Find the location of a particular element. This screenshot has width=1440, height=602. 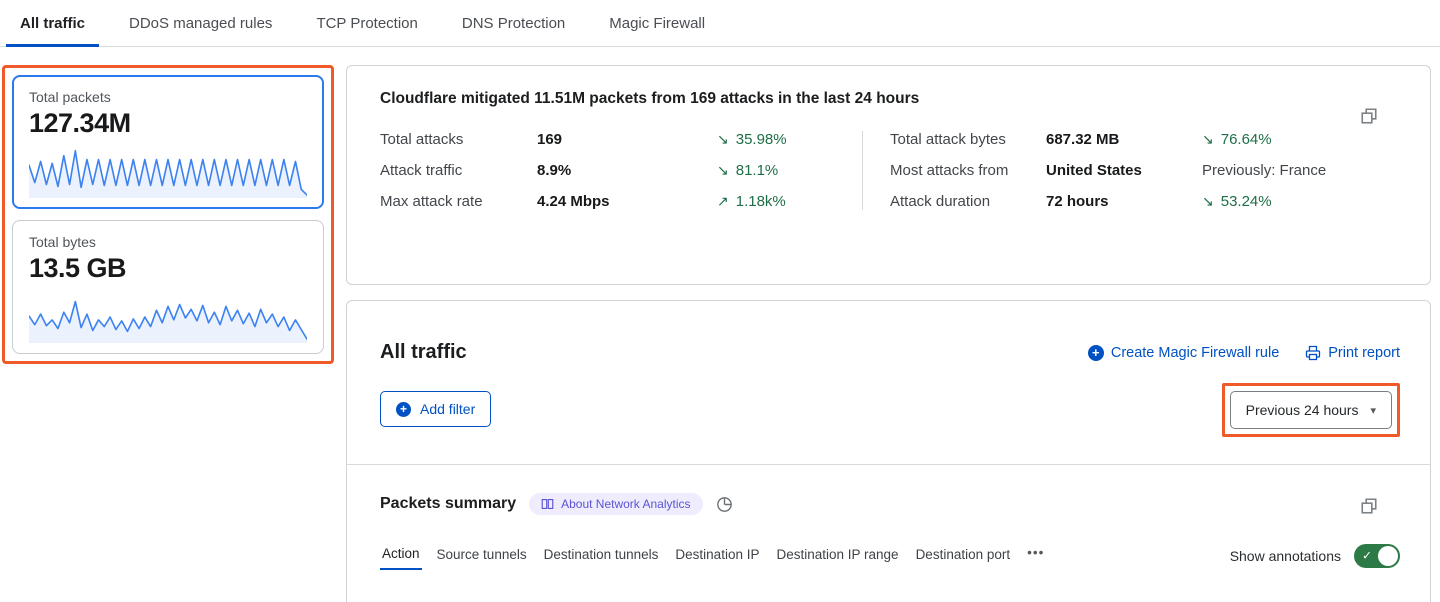

subtab-destination-ip: Destination IP is located at coordinates (717, 554).